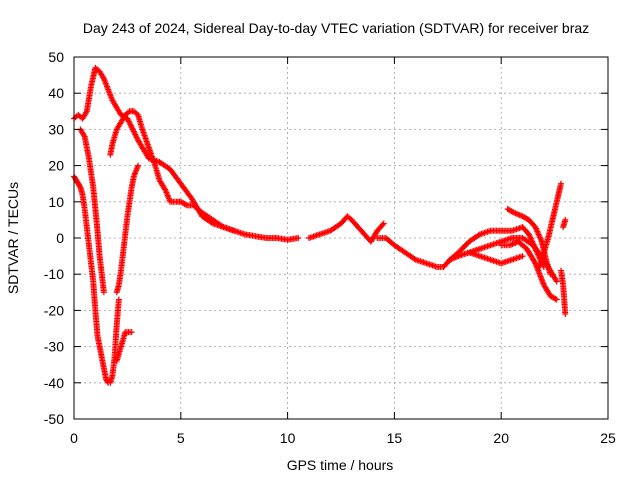 This screenshot has height=480, width=640. I want to click on y-tick-label: 0, so click(60, 238).